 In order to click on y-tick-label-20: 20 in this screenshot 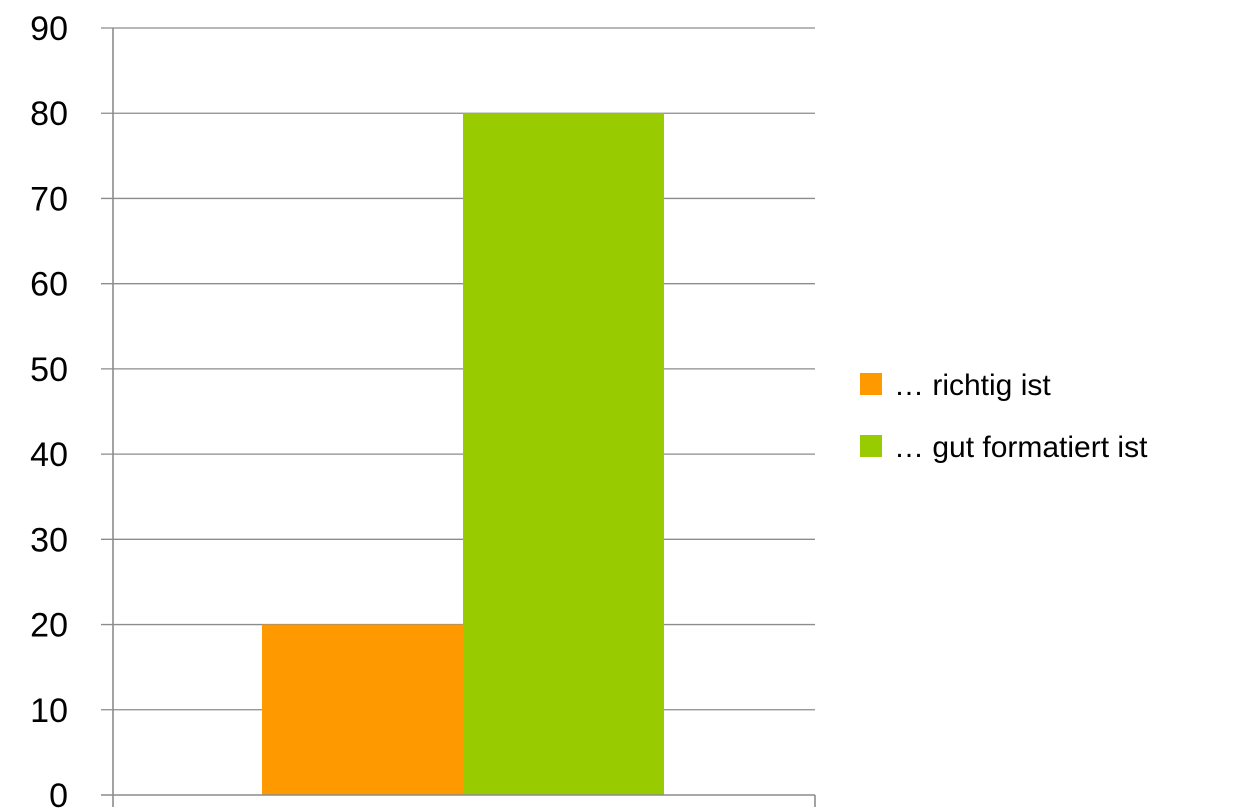, I will do `click(49, 626)`.